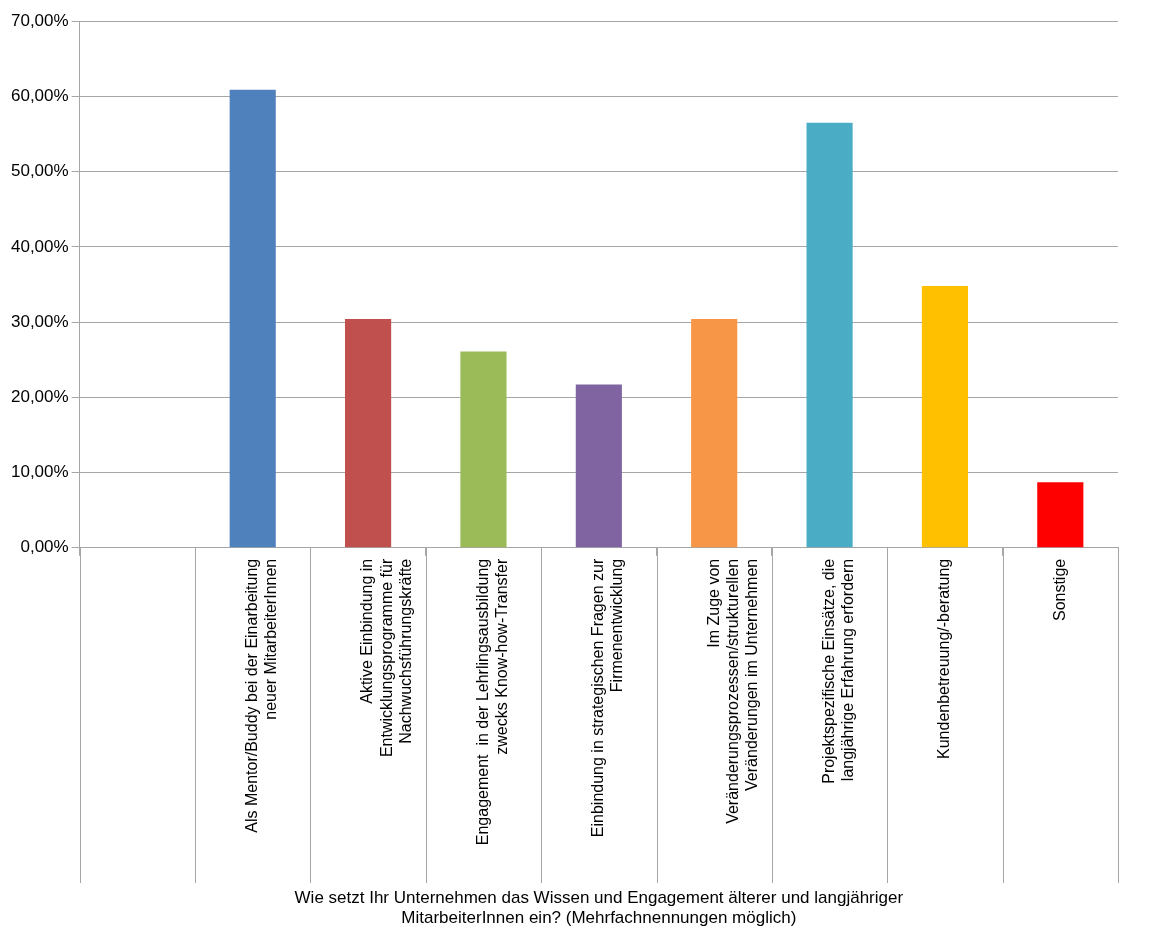 The image size is (1150, 942). What do you see at coordinates (39, 171) in the screenshot?
I see `y-tick-label: 50,00%` at bounding box center [39, 171].